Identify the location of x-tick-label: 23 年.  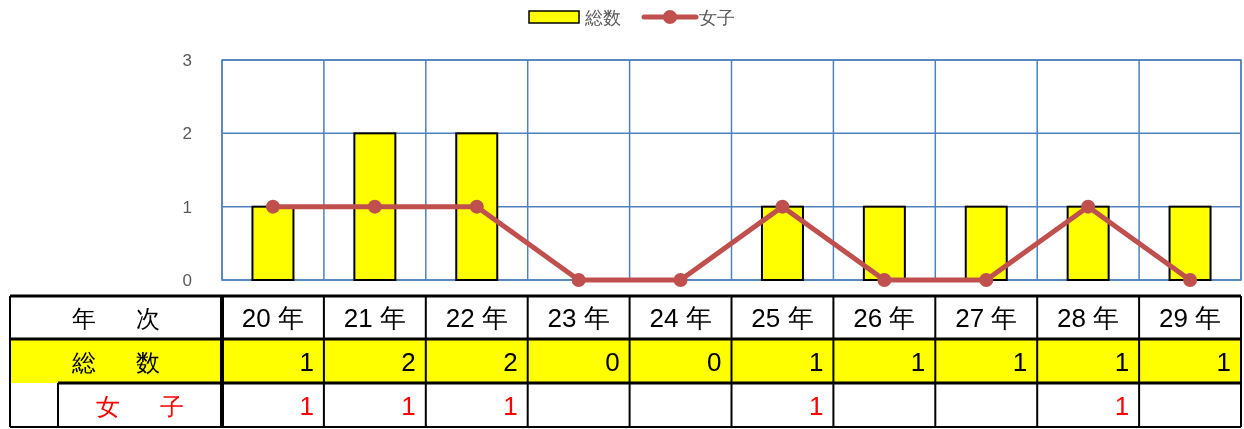
(578, 318).